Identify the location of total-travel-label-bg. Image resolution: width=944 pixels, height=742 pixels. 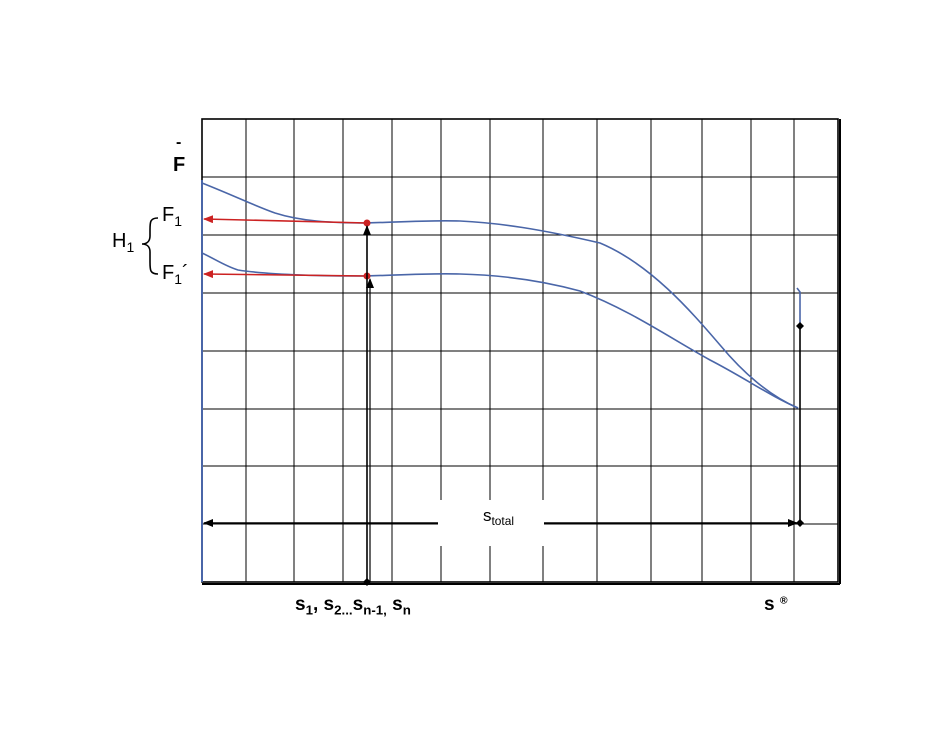
(491, 523).